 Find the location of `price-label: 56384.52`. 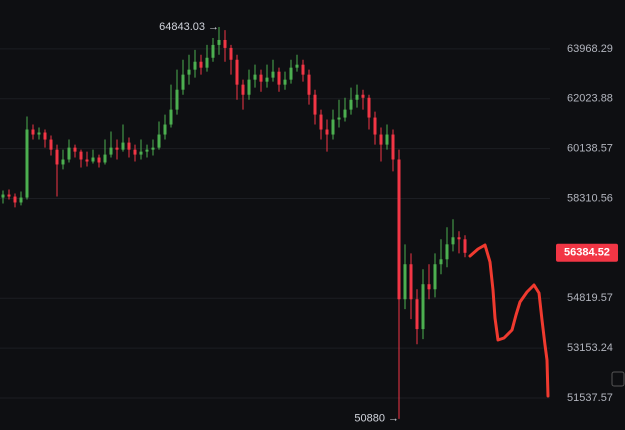

price-label: 56384.52 is located at coordinates (587, 253).